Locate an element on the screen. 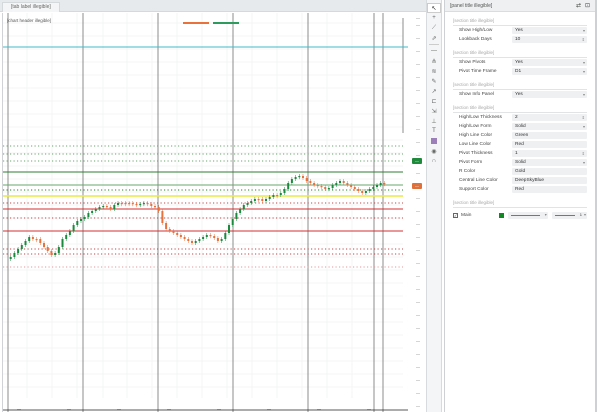  setting-label: R Color is located at coordinates (467, 171).